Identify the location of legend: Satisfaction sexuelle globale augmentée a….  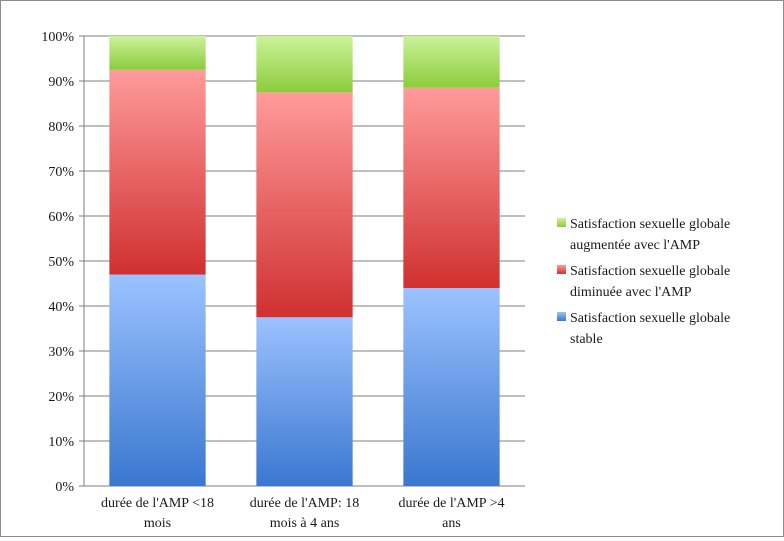
(643, 282).